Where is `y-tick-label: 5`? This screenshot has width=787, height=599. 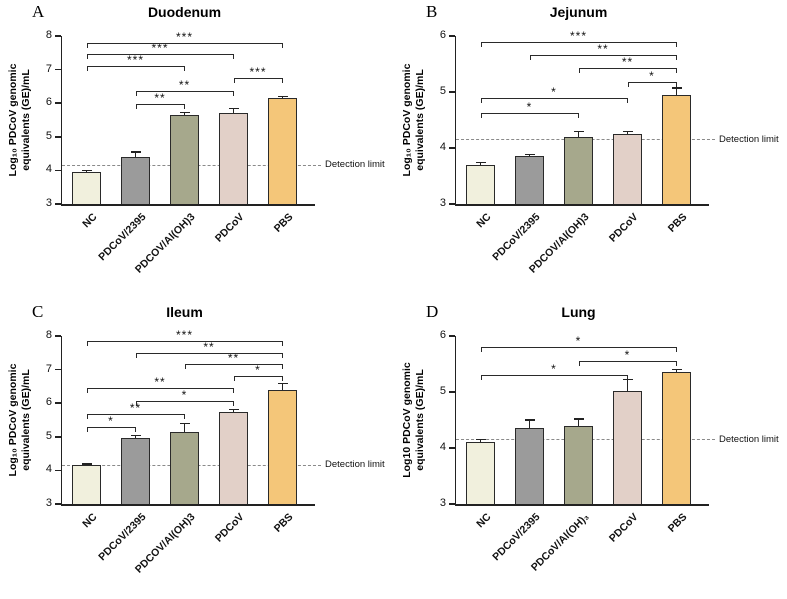 y-tick-label: 5 is located at coordinates (48, 135).